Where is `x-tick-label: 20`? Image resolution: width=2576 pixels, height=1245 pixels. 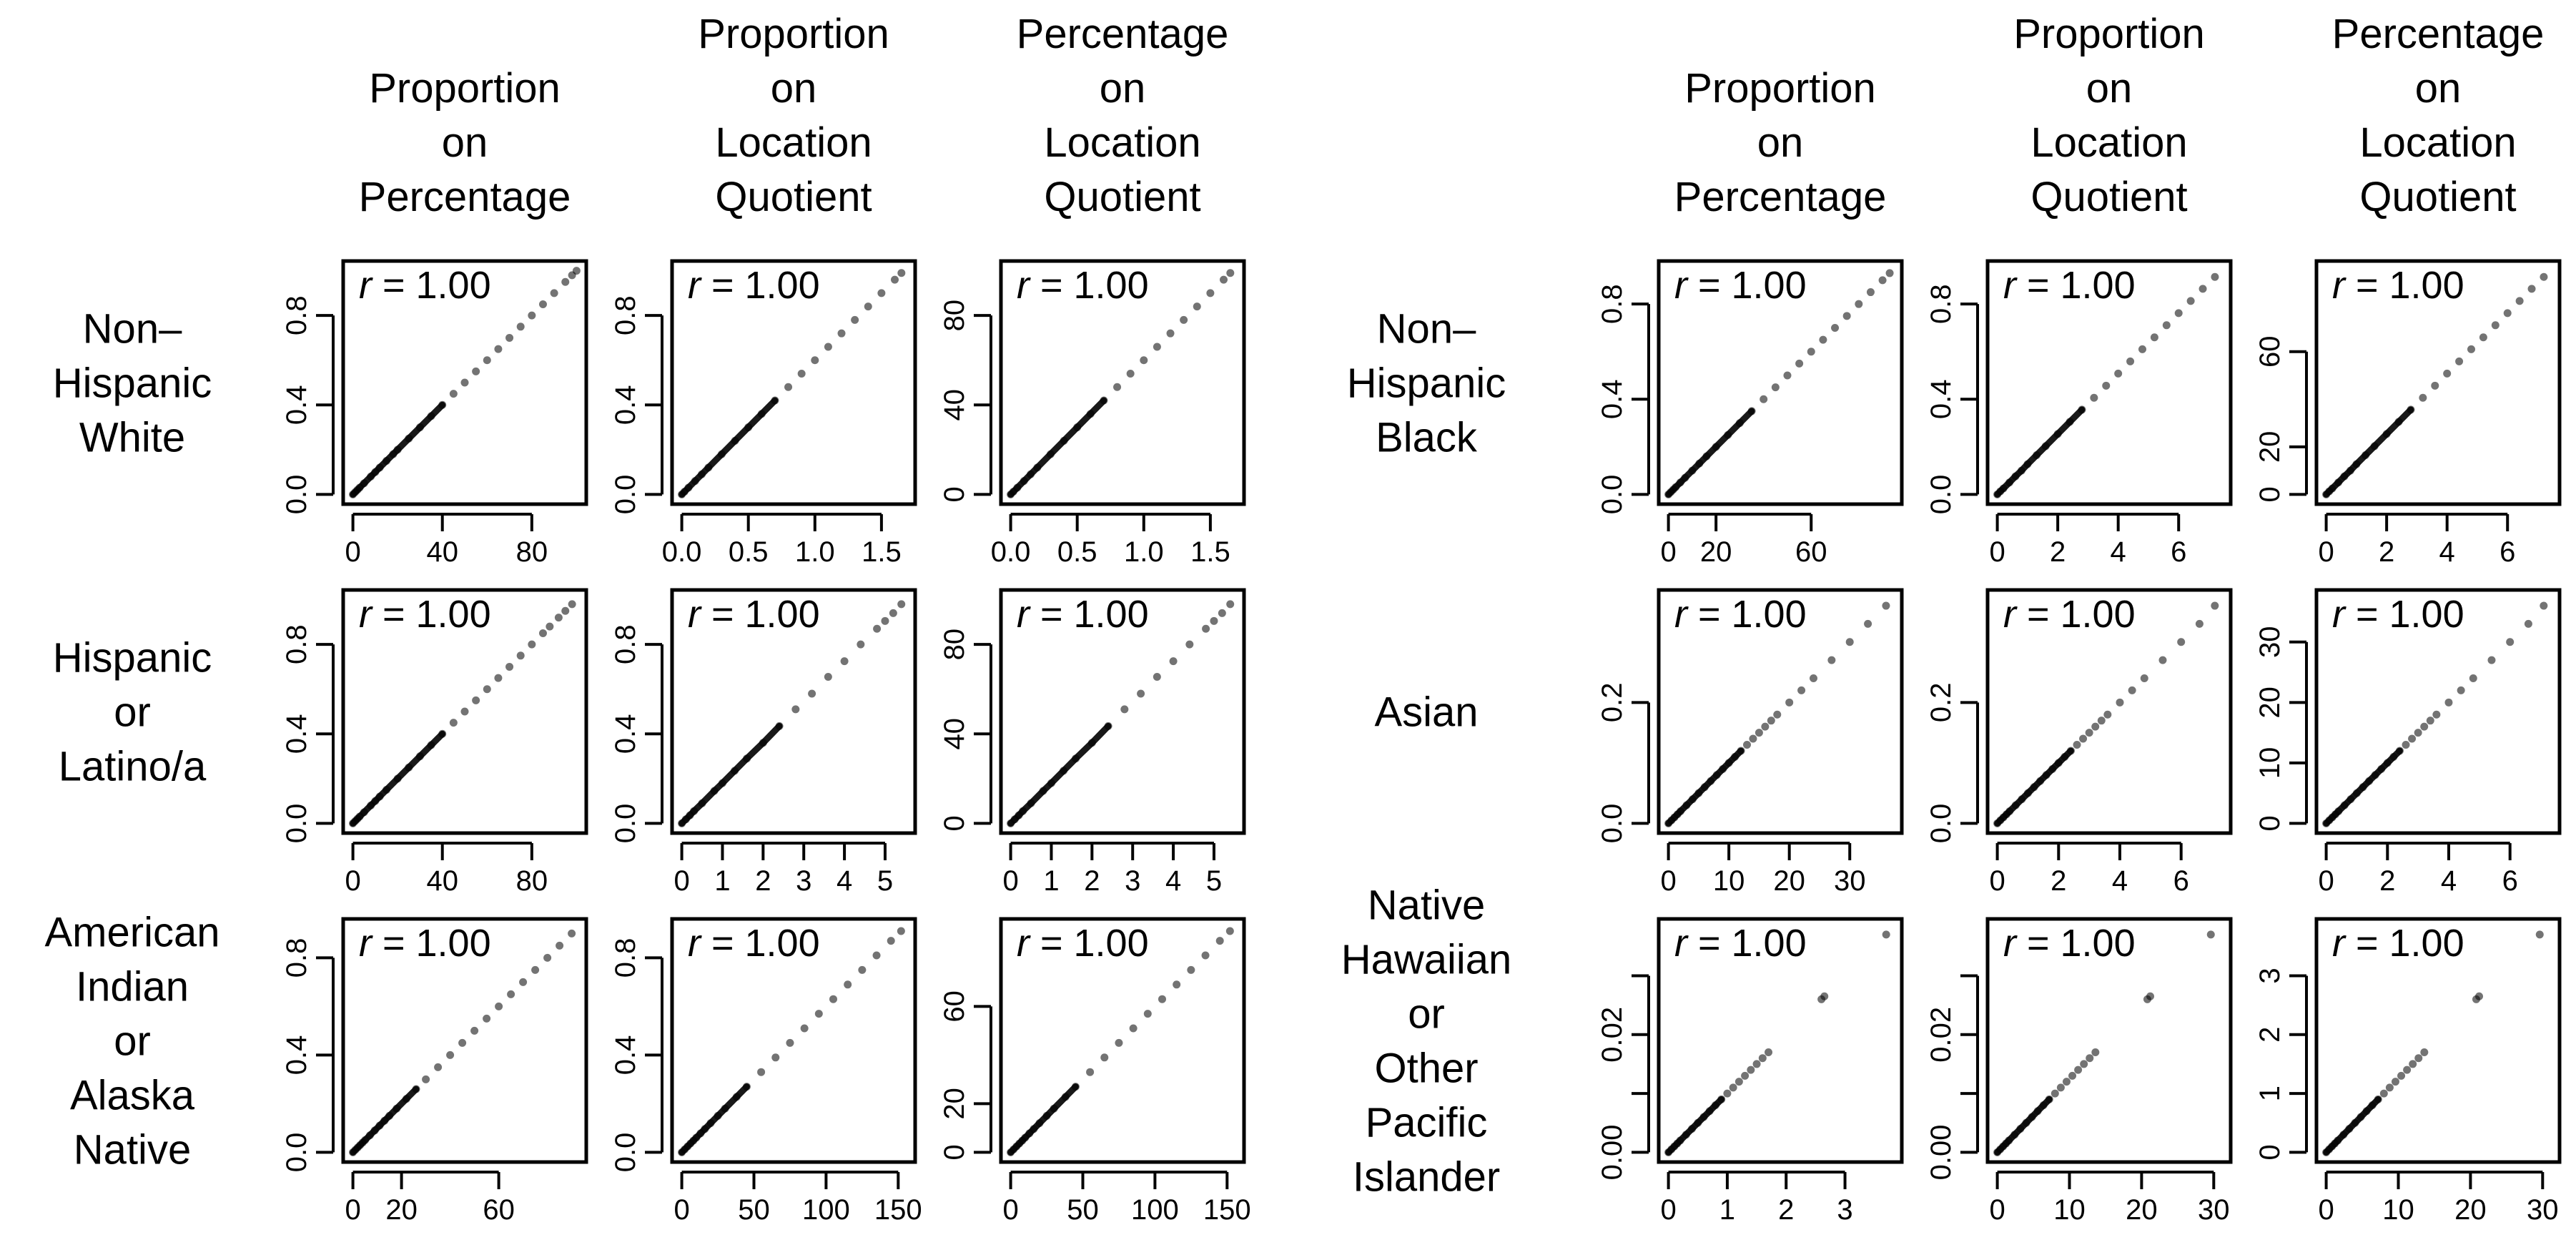 x-tick-label: 20 is located at coordinates (401, 1210).